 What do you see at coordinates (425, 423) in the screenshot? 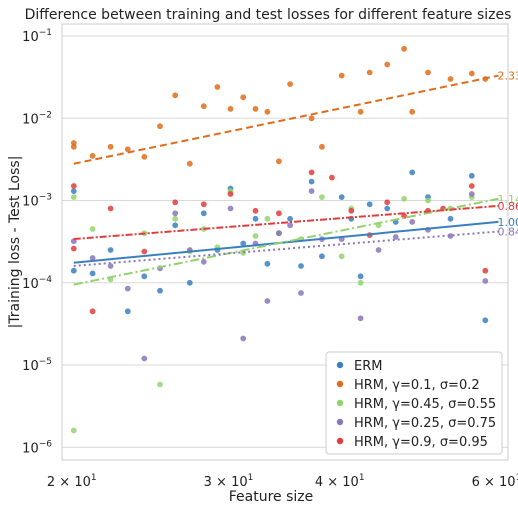
I see `legend-label: HRM, γ=0.25, σ=0.75` at bounding box center [425, 423].